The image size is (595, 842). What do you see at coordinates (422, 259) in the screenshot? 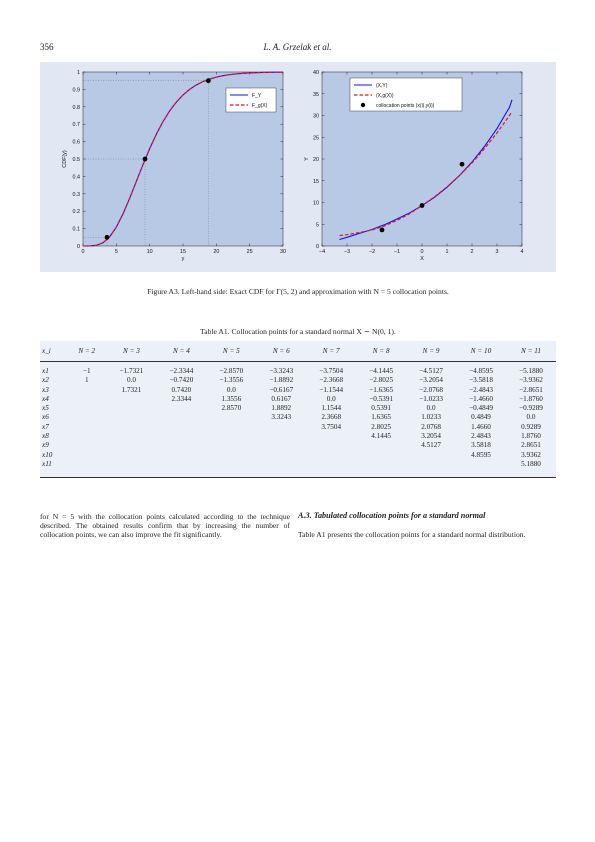
I see `x-axis-label: X` at bounding box center [422, 259].